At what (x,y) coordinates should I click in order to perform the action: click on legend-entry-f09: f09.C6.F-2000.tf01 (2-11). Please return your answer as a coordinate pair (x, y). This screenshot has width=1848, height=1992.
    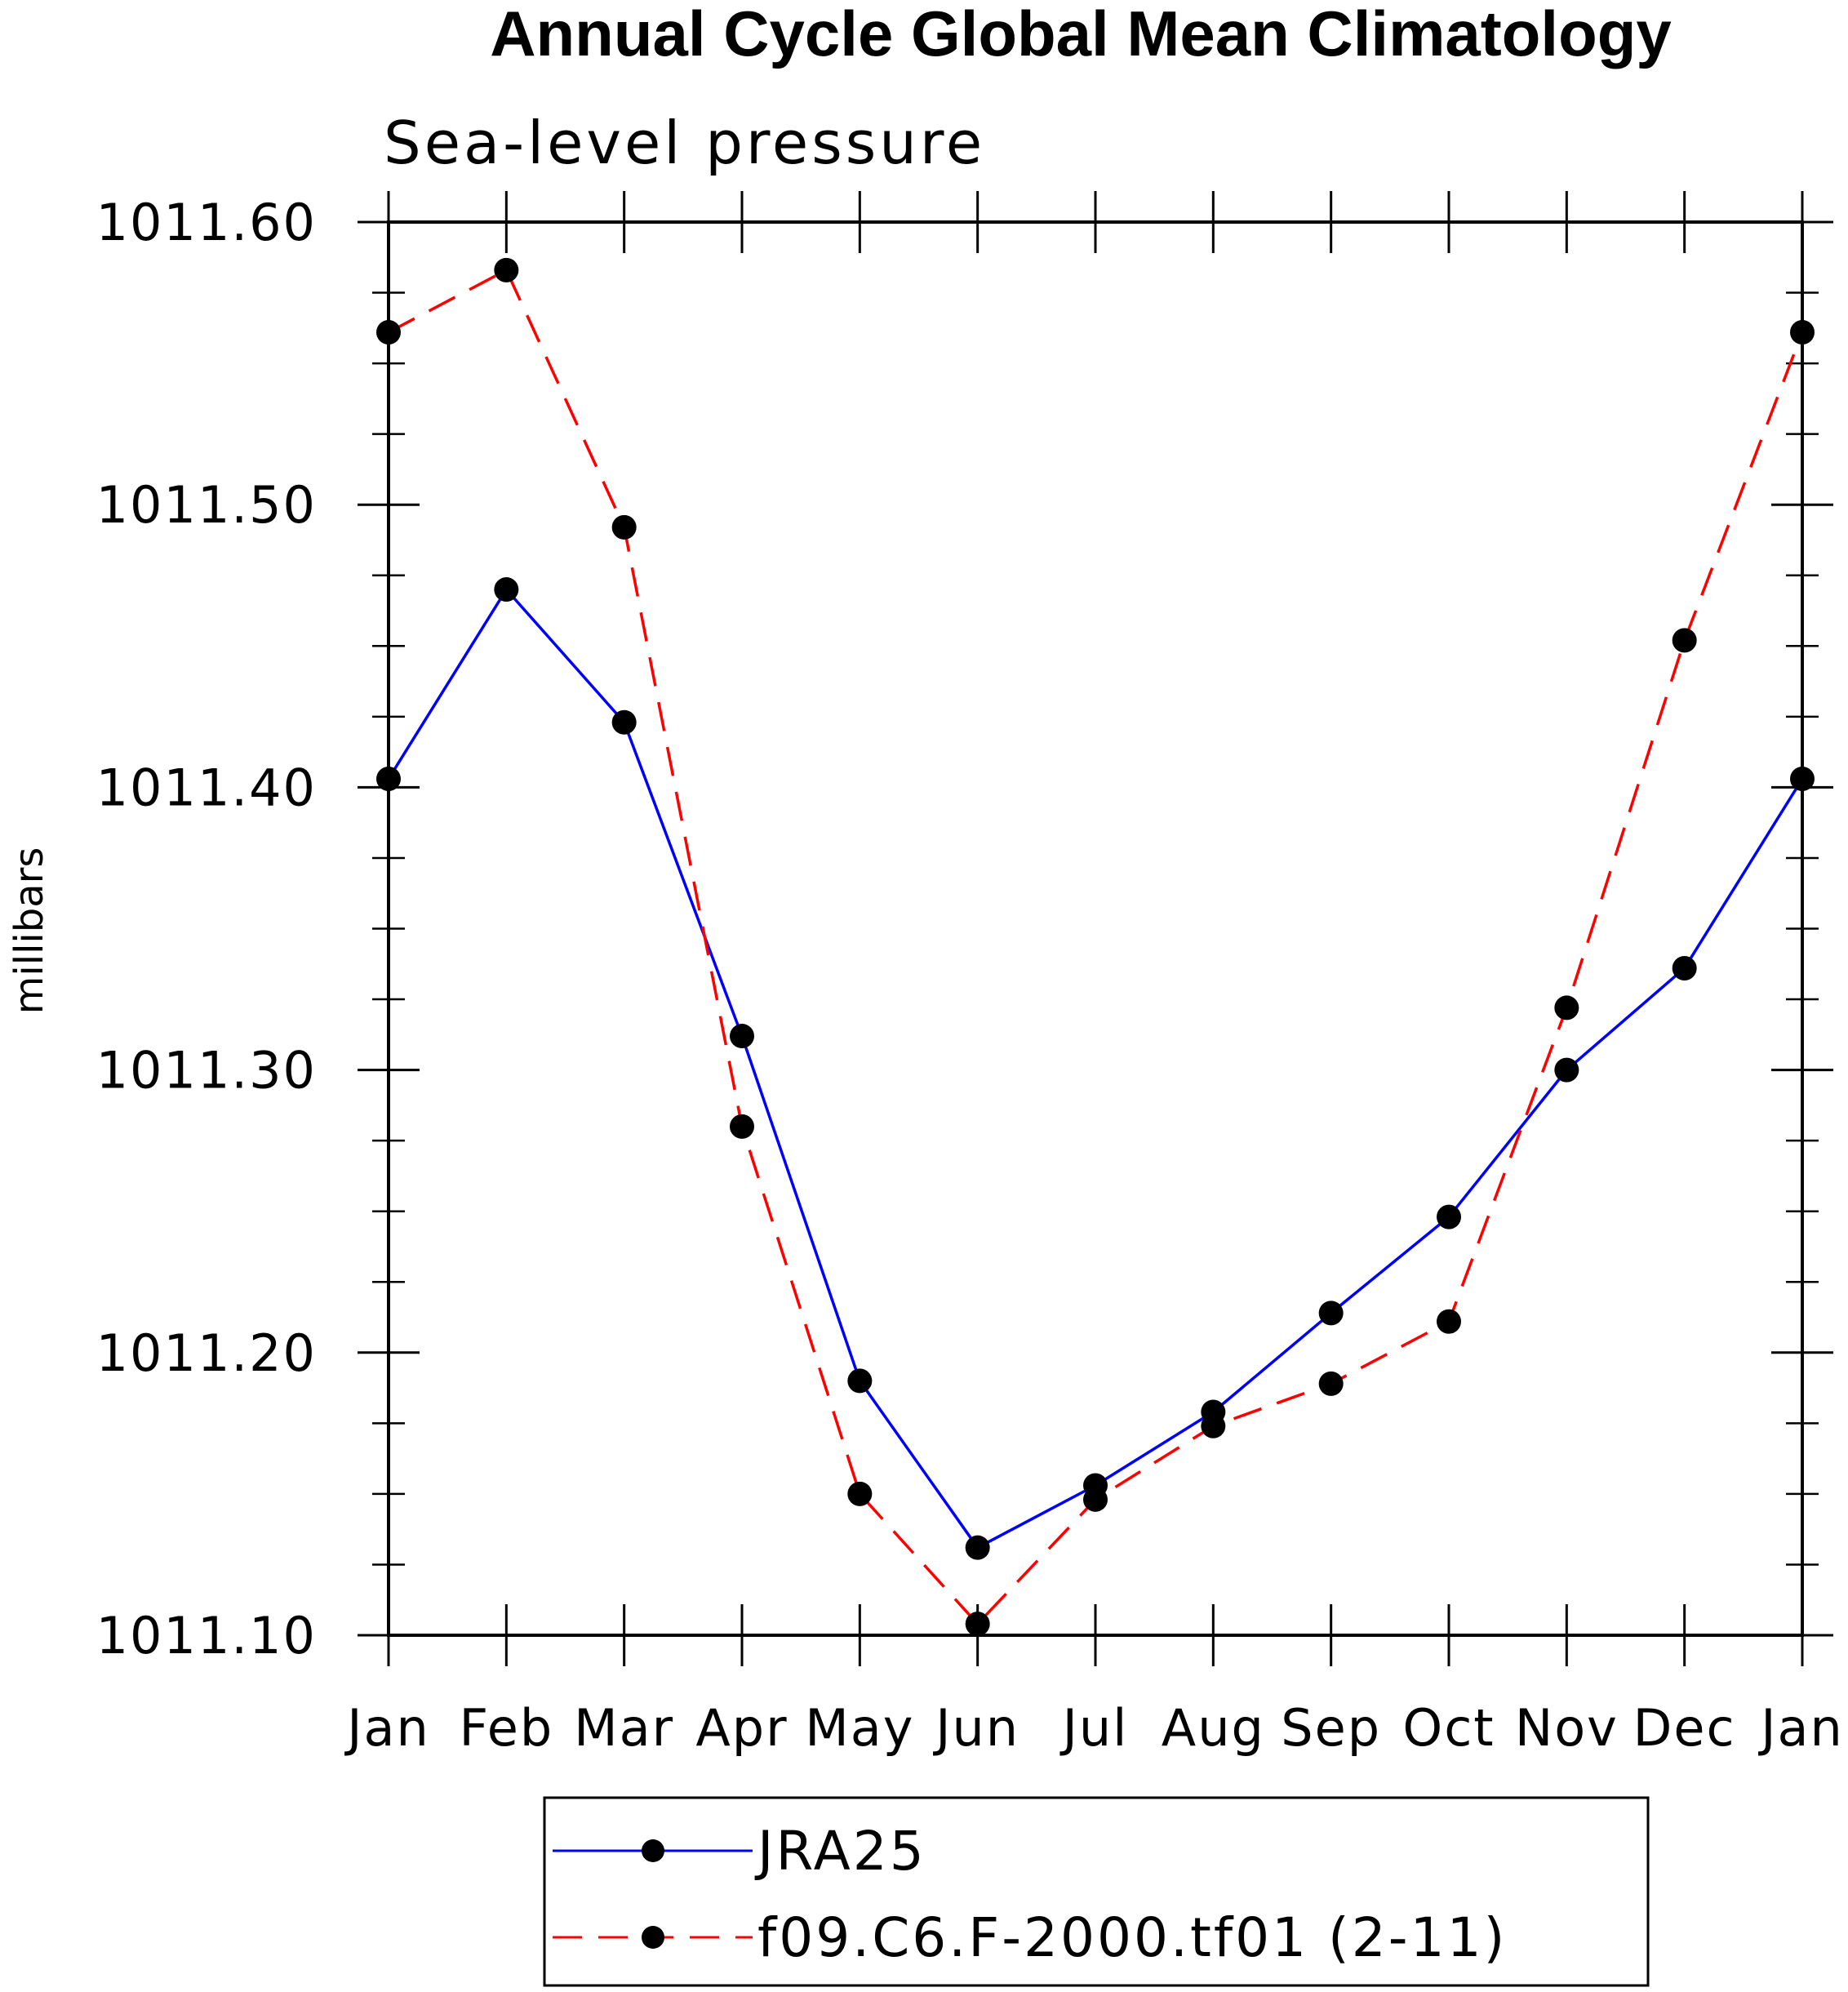
    Looking at the image, I should click on (1030, 1937).